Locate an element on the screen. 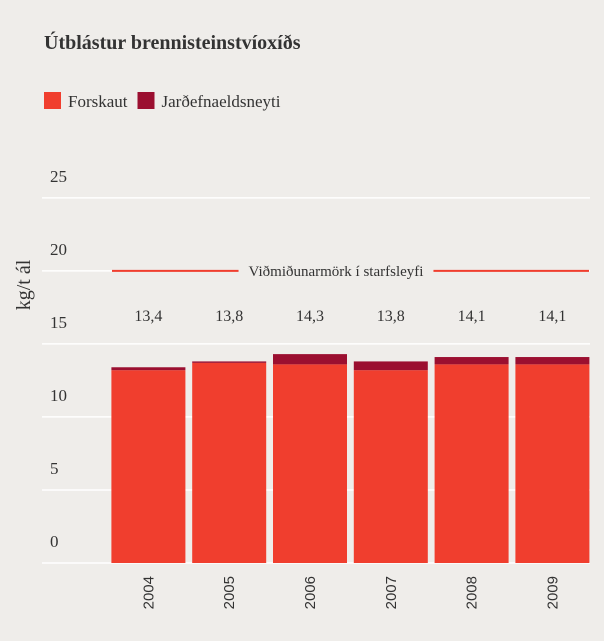 The width and height of the screenshot is (604, 641). chart-title: Útblástur brennisteinstvíoxíðs is located at coordinates (172, 42).